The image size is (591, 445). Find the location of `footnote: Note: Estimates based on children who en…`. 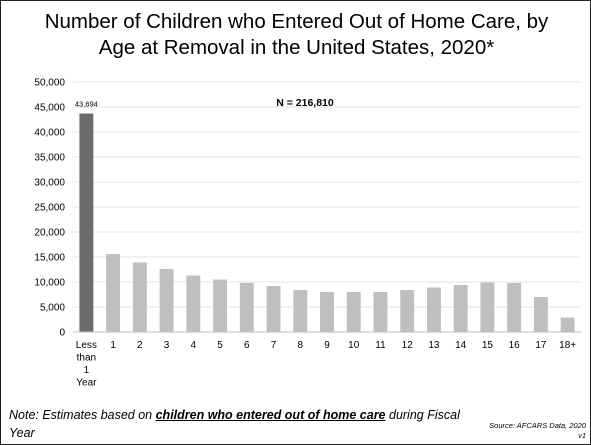

footnote: Note: Estimates based on children who en… is located at coordinates (244, 424).